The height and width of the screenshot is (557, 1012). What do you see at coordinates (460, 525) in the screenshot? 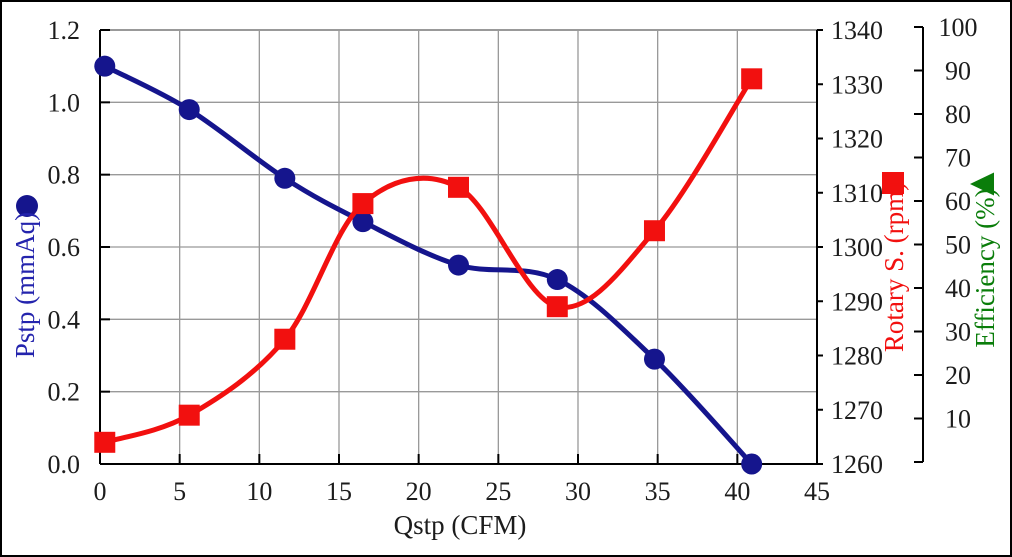
I see `x-axis-title: Qstp (CFM)` at bounding box center [460, 525].